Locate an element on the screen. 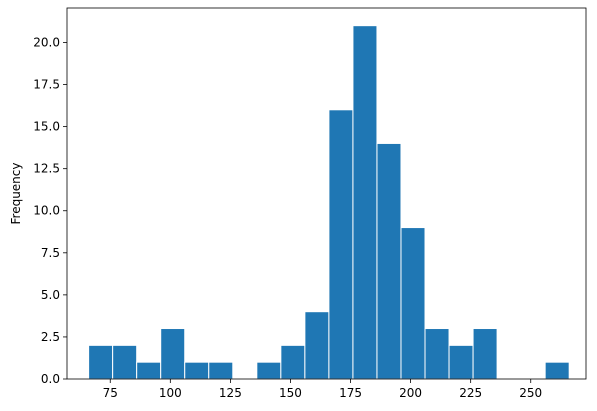 The width and height of the screenshot is (597, 411). x-tick-label: 200 is located at coordinates (410, 393).